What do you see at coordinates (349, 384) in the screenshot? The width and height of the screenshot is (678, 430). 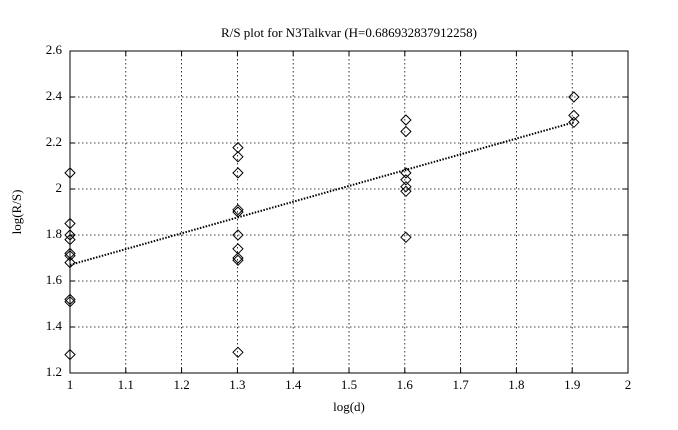 I see `x-tick-label: 1.5` at bounding box center [349, 384].